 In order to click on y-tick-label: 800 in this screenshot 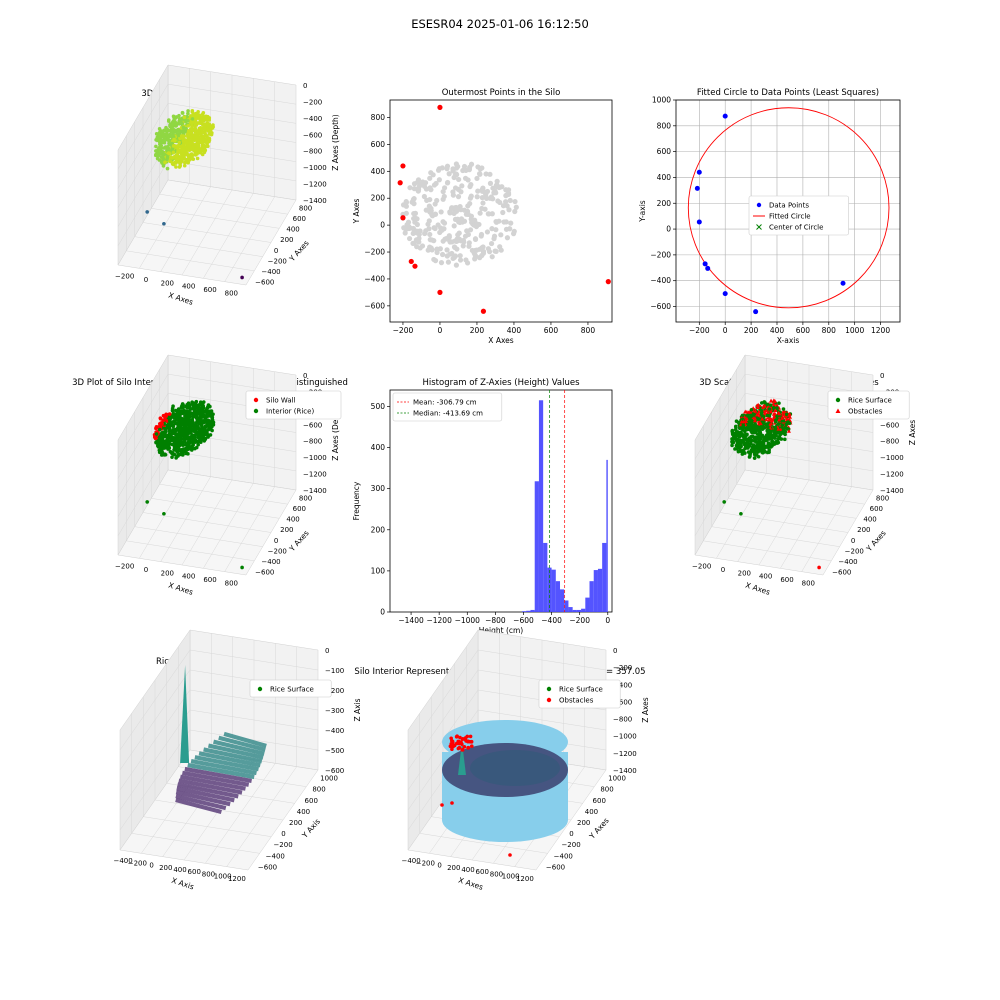, I will do `click(305, 208)`.